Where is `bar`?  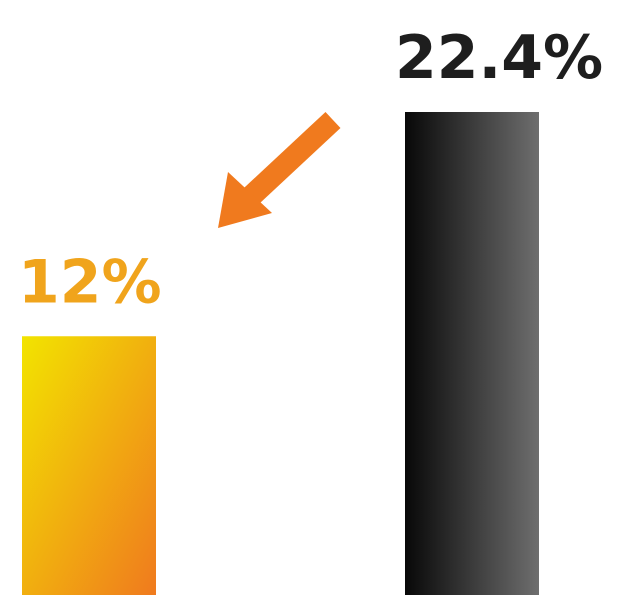 bar is located at coordinates (89, 465).